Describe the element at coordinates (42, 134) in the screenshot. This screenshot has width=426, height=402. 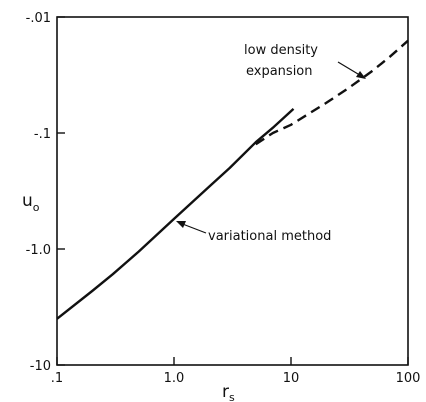
I see `y-tick-label: -.1` at that location.